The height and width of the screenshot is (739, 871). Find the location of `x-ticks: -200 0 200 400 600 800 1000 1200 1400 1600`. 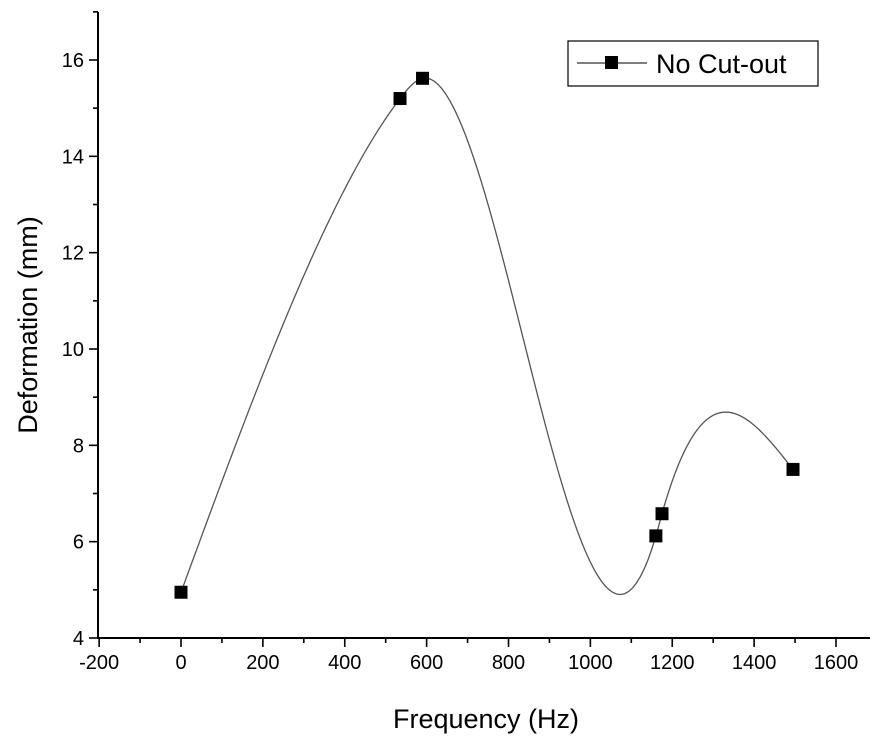

x-ticks: -200 0 200 400 600 800 1000 1200 1400 1600 is located at coordinates (468, 656).